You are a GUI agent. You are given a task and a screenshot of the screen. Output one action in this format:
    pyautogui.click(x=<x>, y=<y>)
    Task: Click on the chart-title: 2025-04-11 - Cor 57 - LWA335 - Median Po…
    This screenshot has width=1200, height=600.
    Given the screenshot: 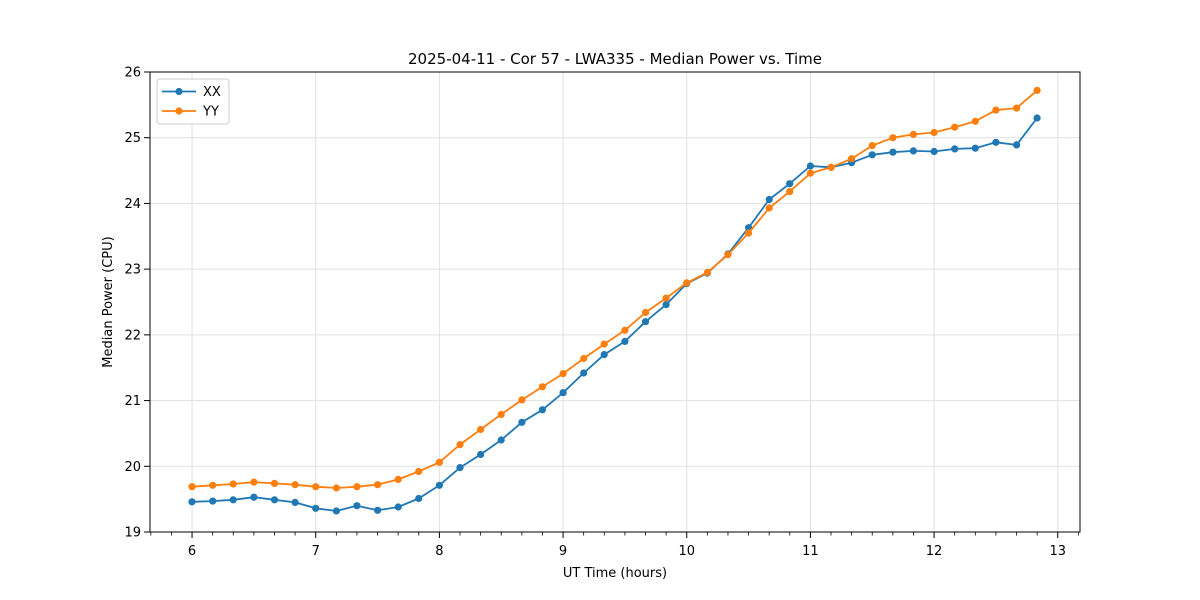 What is the action you would take?
    pyautogui.click(x=615, y=59)
    